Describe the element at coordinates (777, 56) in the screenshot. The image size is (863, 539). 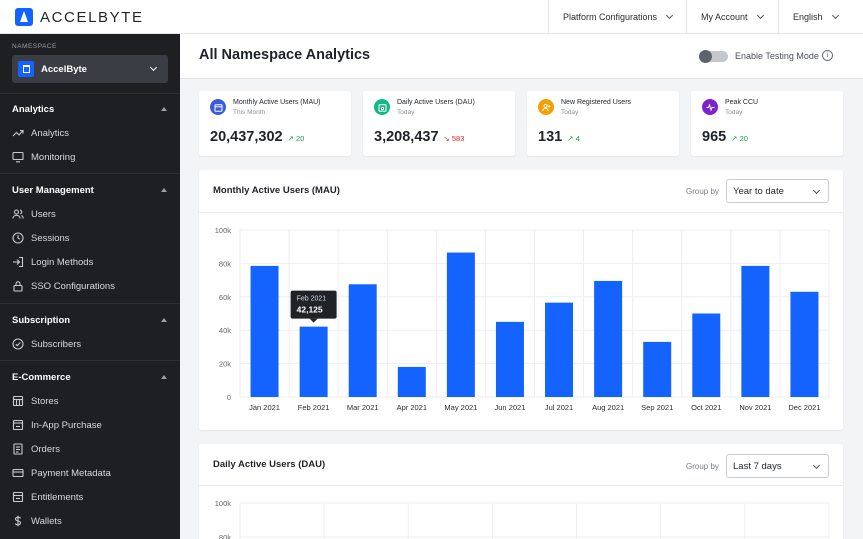
I see `testing-mode-label: Enable Testing Mode` at that location.